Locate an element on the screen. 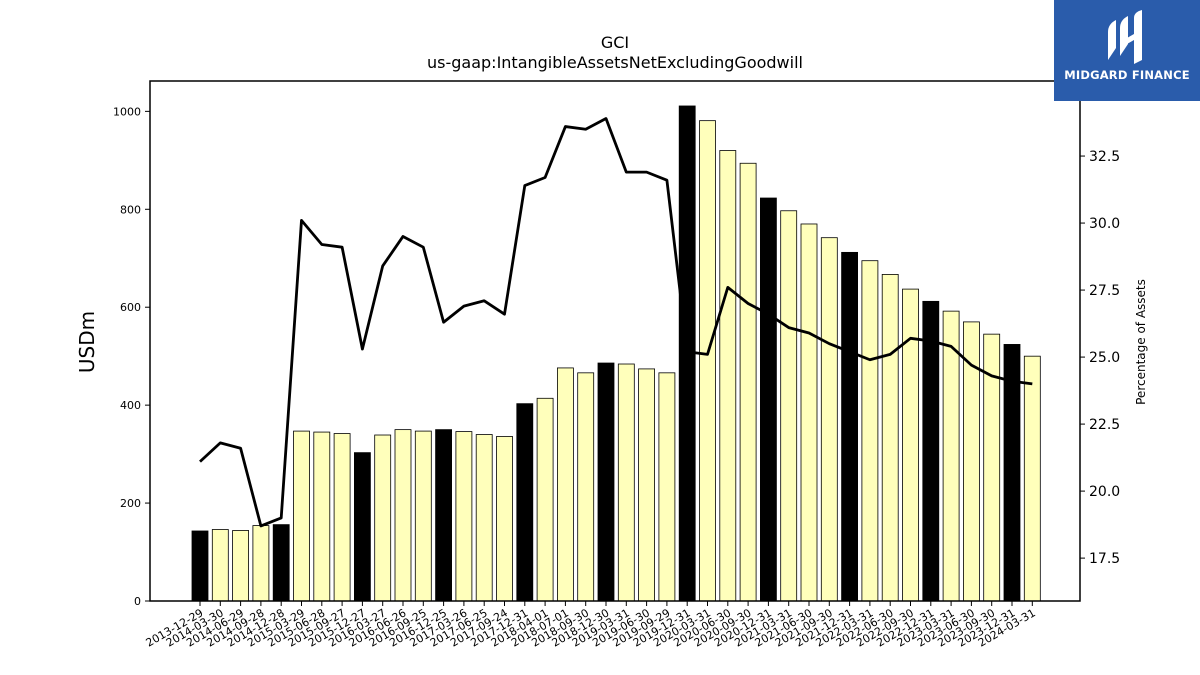  y2-tick-label: 27.5 is located at coordinates (1104, 291).